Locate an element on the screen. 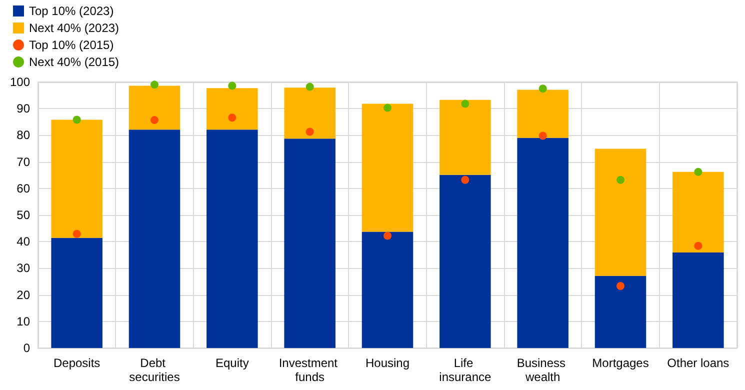 The height and width of the screenshot is (390, 745). y-tick-label: 0 is located at coordinates (26, 348).